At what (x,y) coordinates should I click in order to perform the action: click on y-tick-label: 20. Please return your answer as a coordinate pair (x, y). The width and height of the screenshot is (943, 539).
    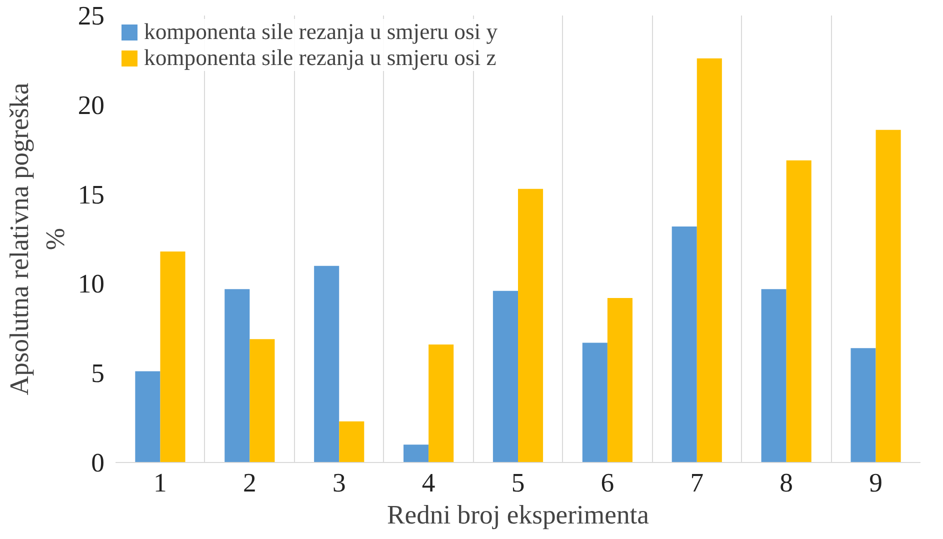
    Looking at the image, I should click on (91, 105).